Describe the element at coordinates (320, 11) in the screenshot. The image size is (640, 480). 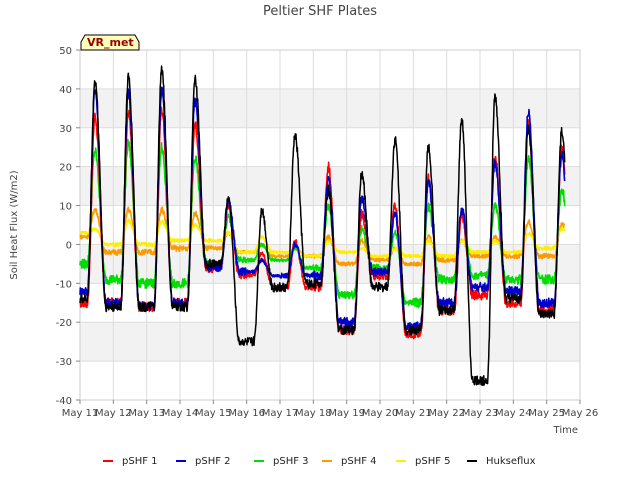
I see `chart-title: Peltier SHF Plates` at that location.